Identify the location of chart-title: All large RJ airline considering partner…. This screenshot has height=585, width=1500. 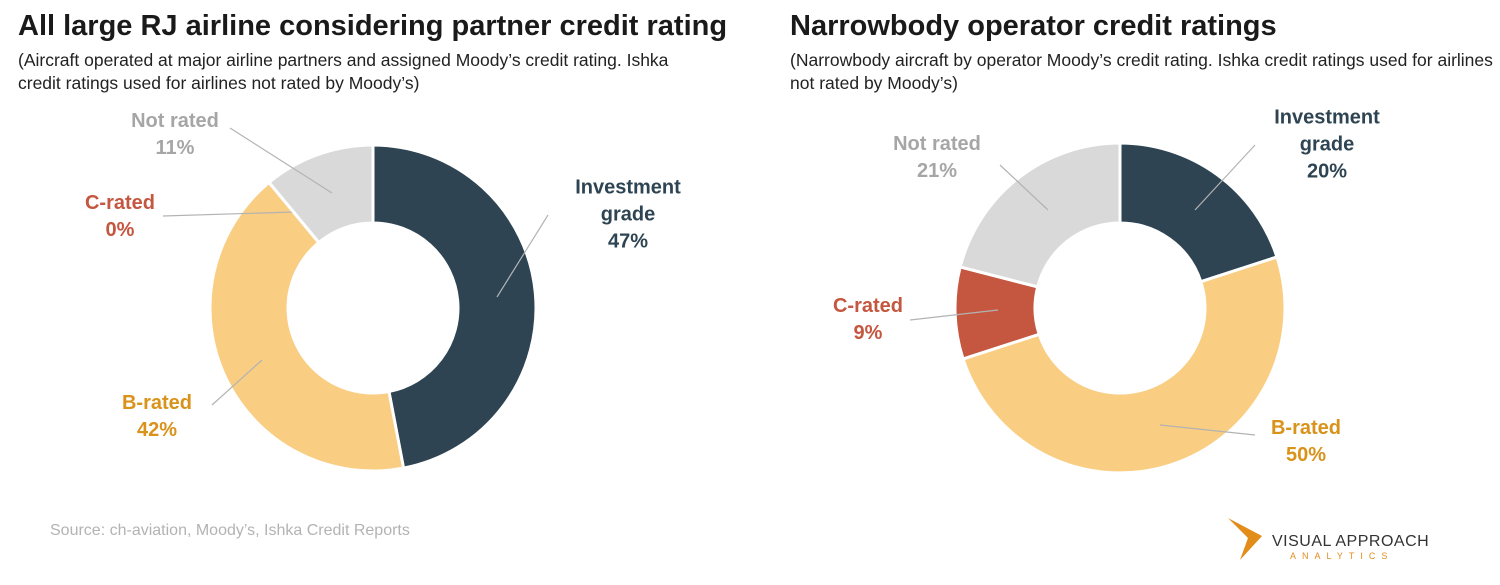
(373, 26).